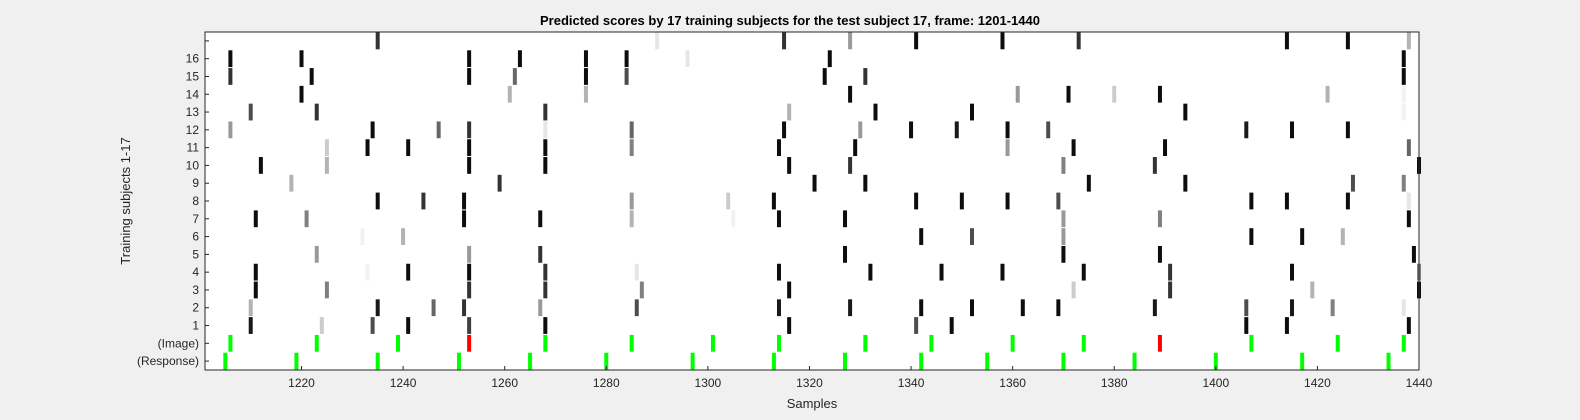  I want to click on y-tick-label: 10, so click(193, 165).